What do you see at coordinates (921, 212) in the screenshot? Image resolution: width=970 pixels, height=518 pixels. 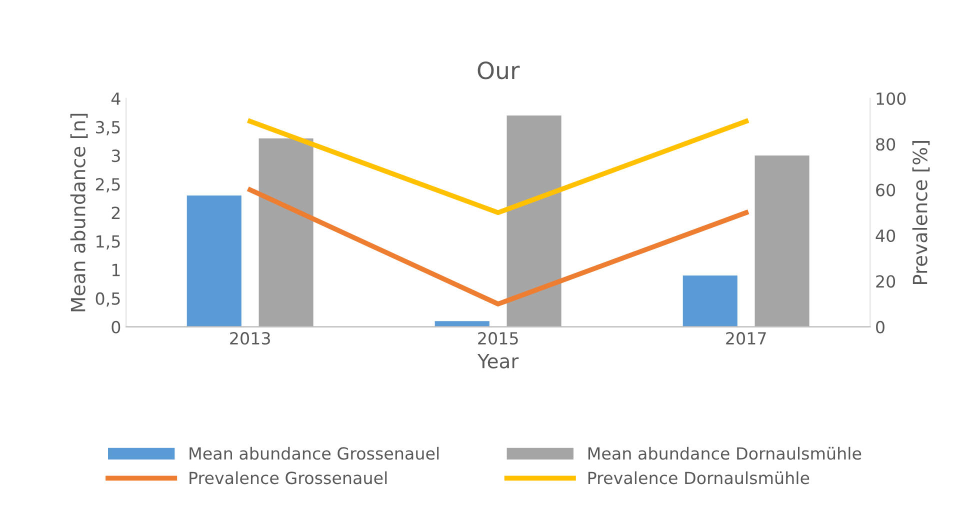 I see `y2-axis-title: Prevalence [%]` at bounding box center [921, 212].